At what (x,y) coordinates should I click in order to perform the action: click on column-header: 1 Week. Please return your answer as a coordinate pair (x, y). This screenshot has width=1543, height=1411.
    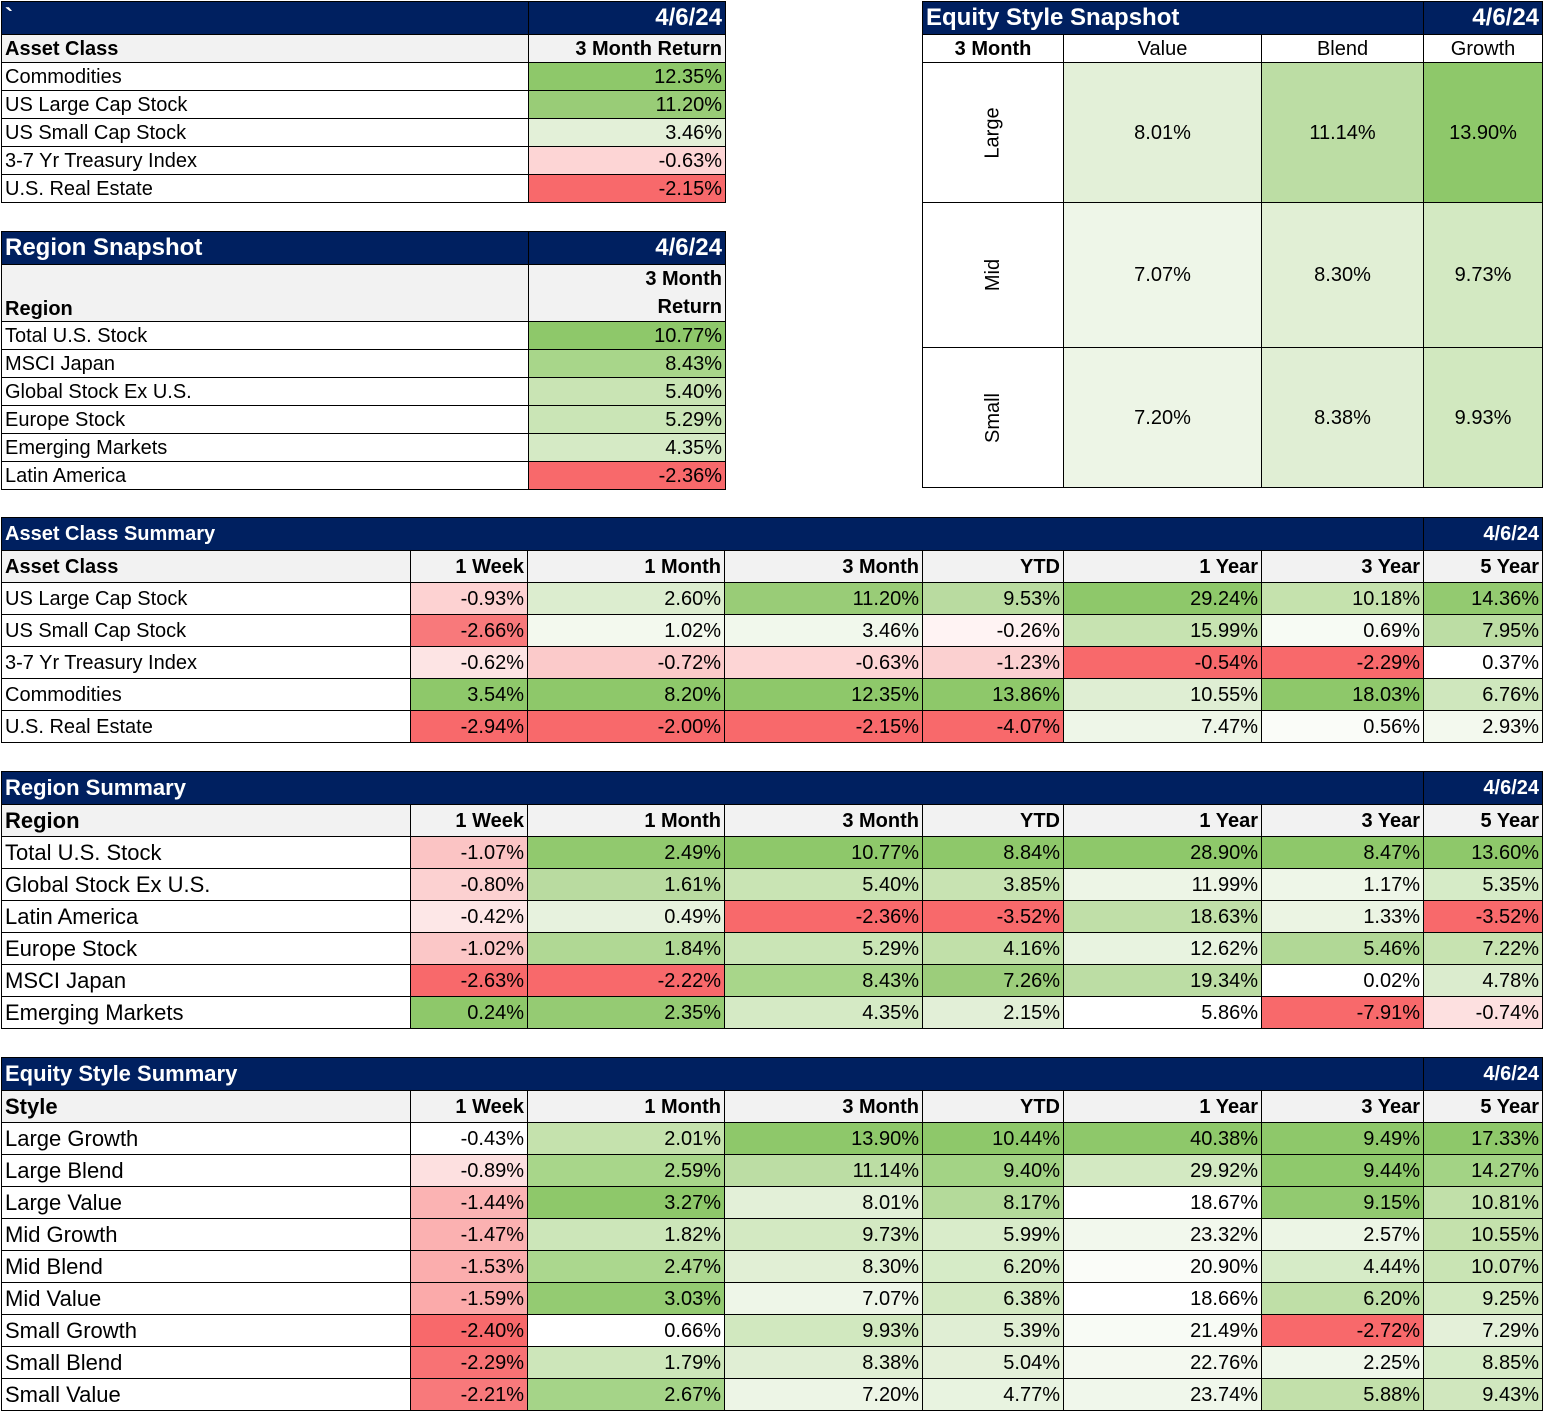
    Looking at the image, I should click on (469, 1106).